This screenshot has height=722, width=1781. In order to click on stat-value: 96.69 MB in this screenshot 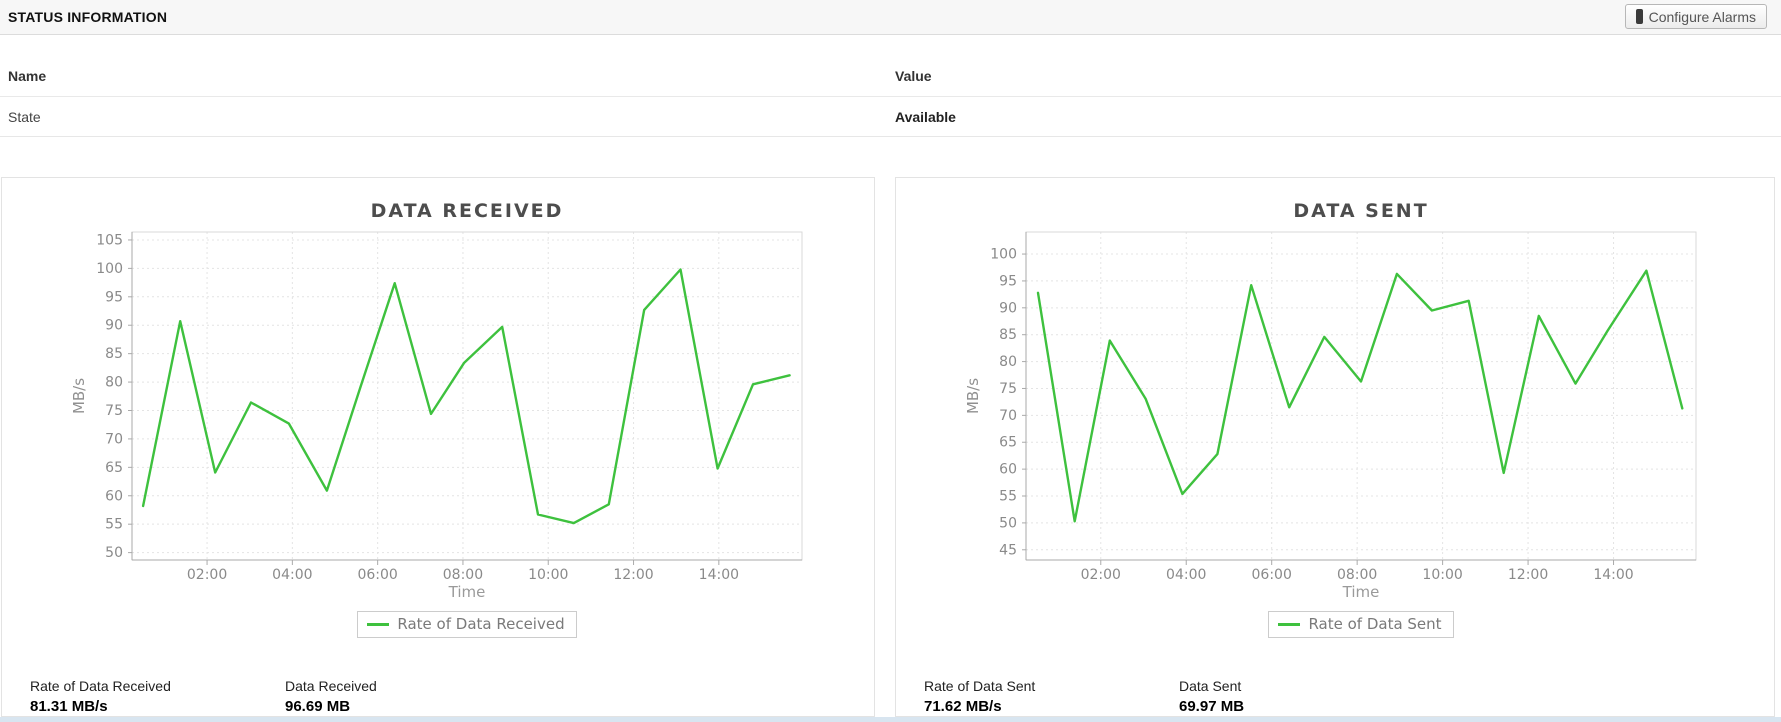, I will do `click(318, 706)`.